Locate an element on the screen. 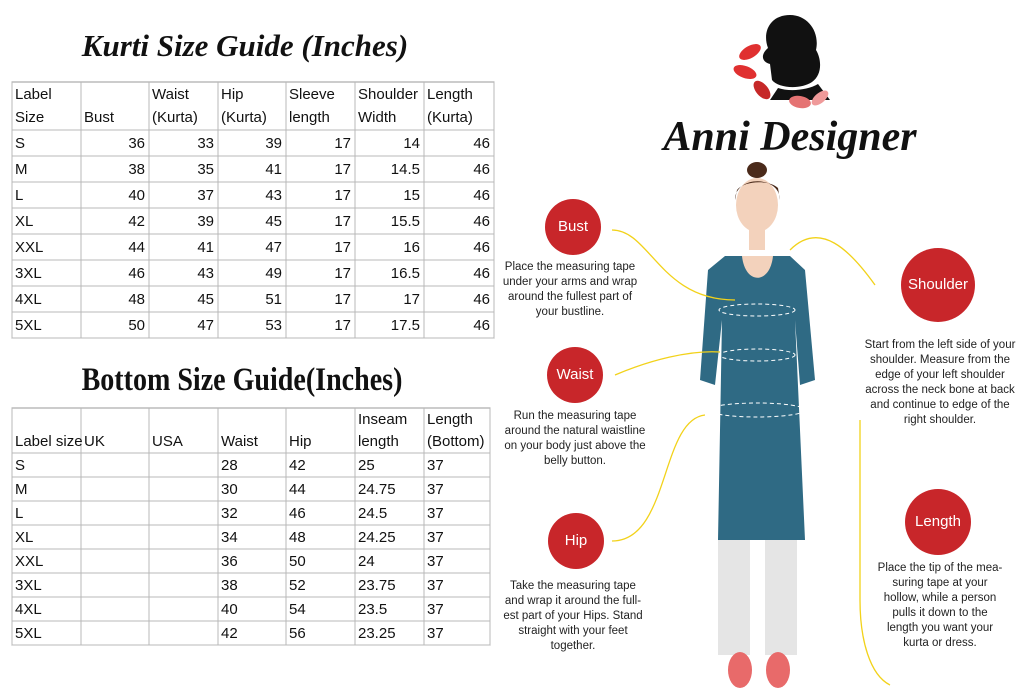 Image resolution: width=1024 pixels, height=698 pixels. header-cell: Inseam is located at coordinates (382, 419).